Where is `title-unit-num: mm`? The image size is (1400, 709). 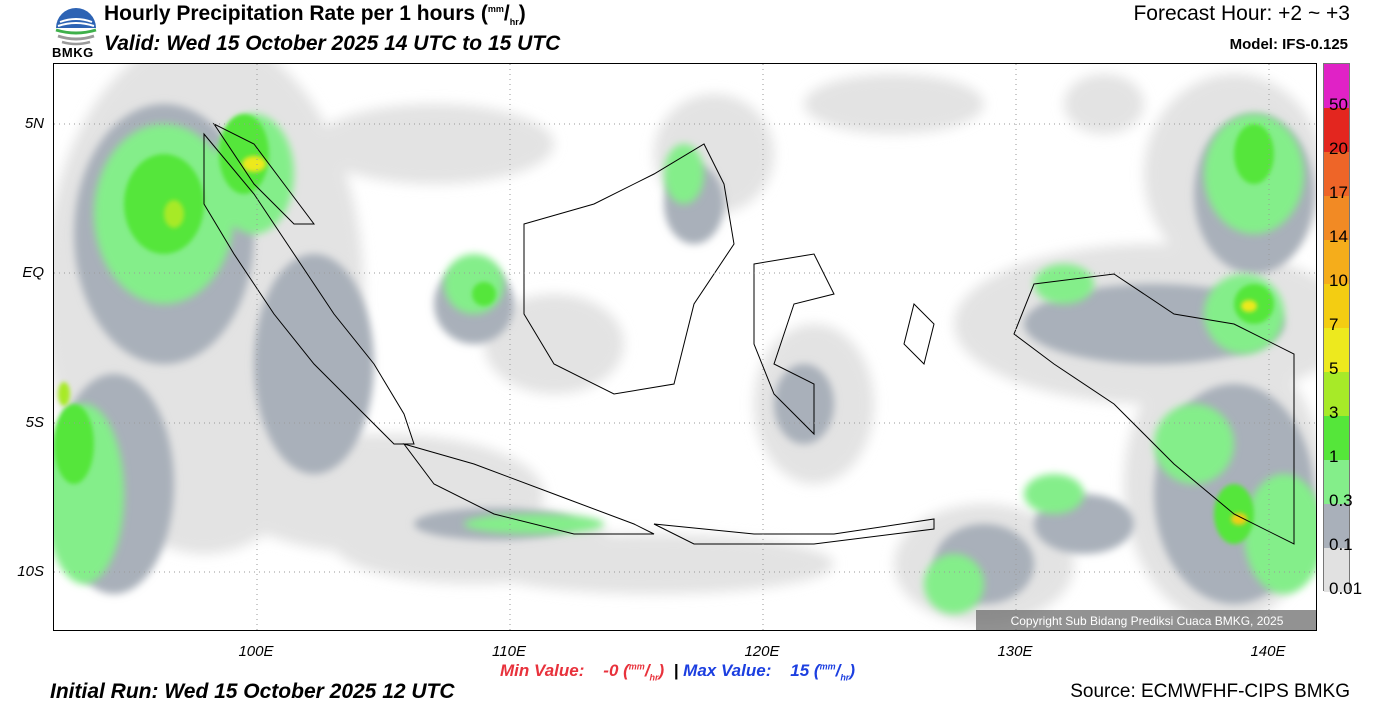
title-unit-num: mm is located at coordinates (495, 9).